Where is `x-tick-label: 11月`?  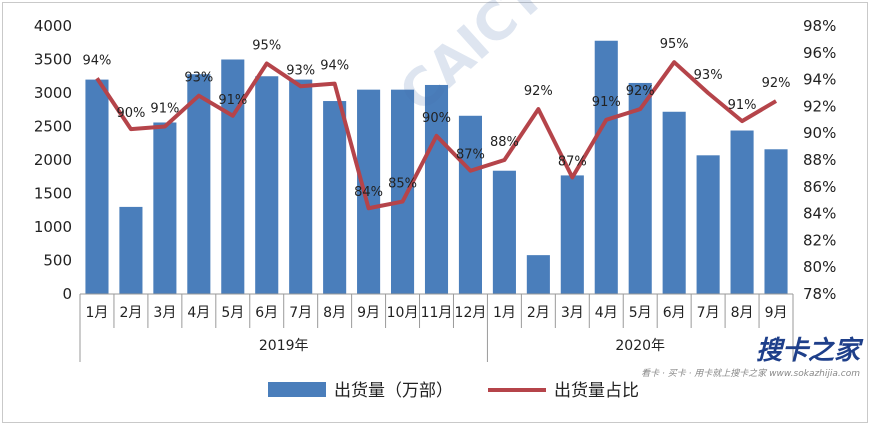 x-tick-label: 11月 is located at coordinates (437, 313).